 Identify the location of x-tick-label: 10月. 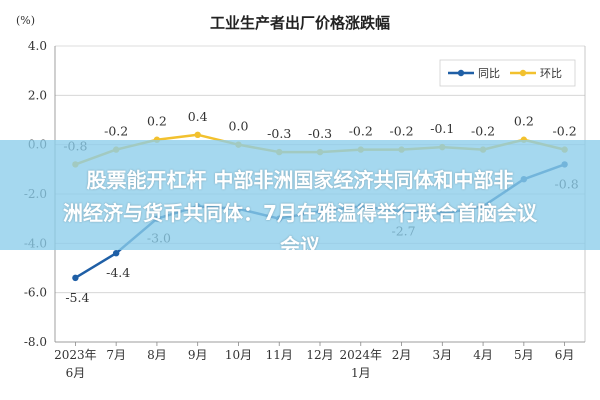
(238, 355).